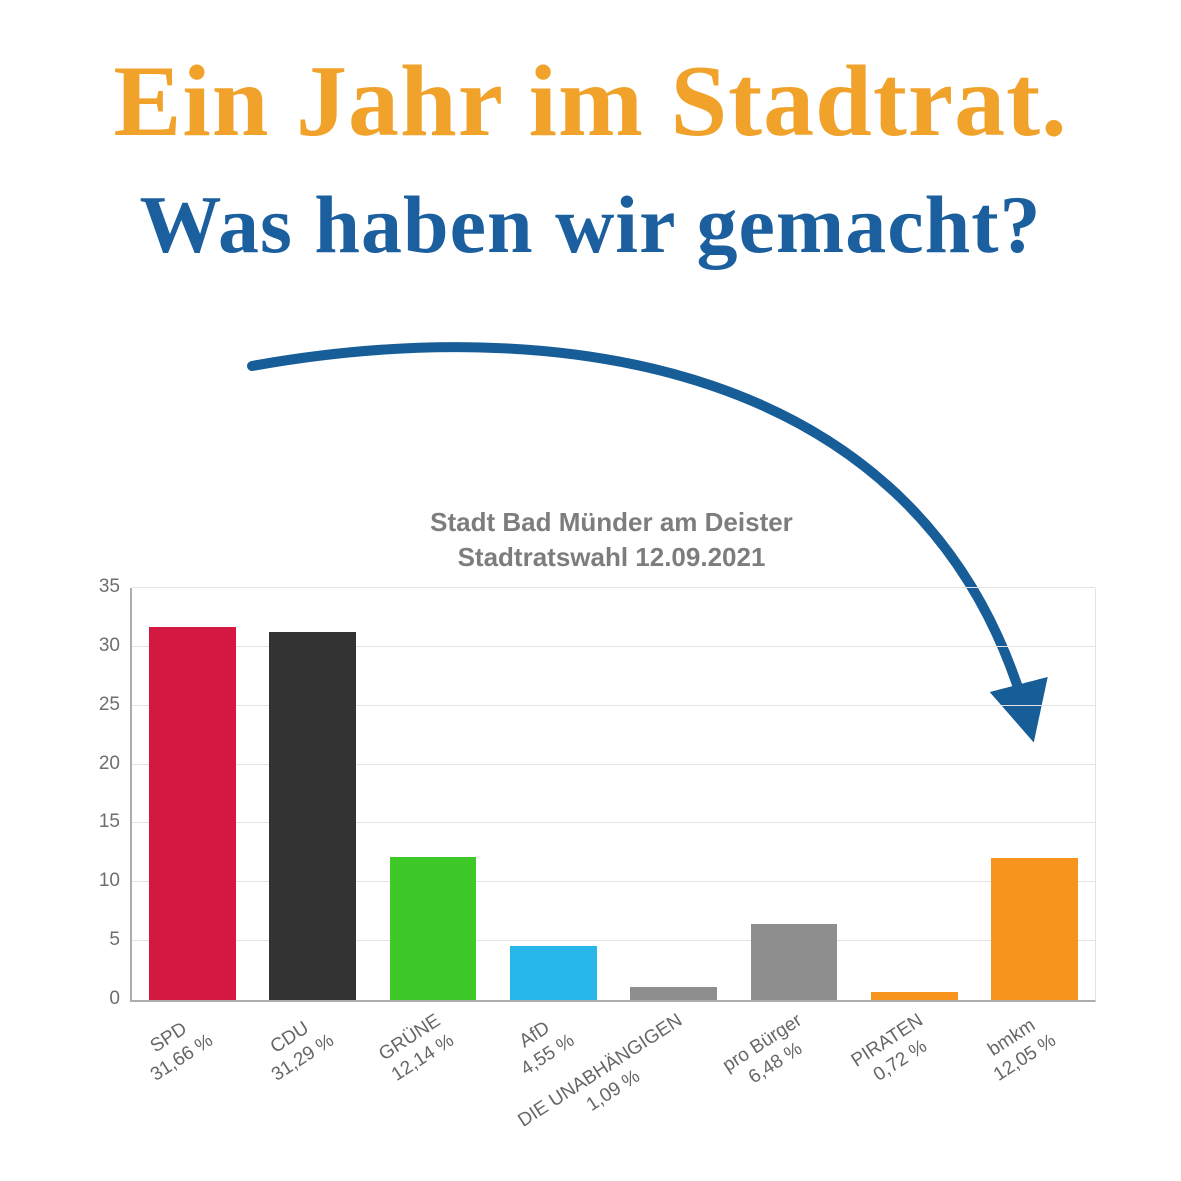  Describe the element at coordinates (176, 1048) in the screenshot. I see `x-label-spd: SPD 31,66 %` at that location.